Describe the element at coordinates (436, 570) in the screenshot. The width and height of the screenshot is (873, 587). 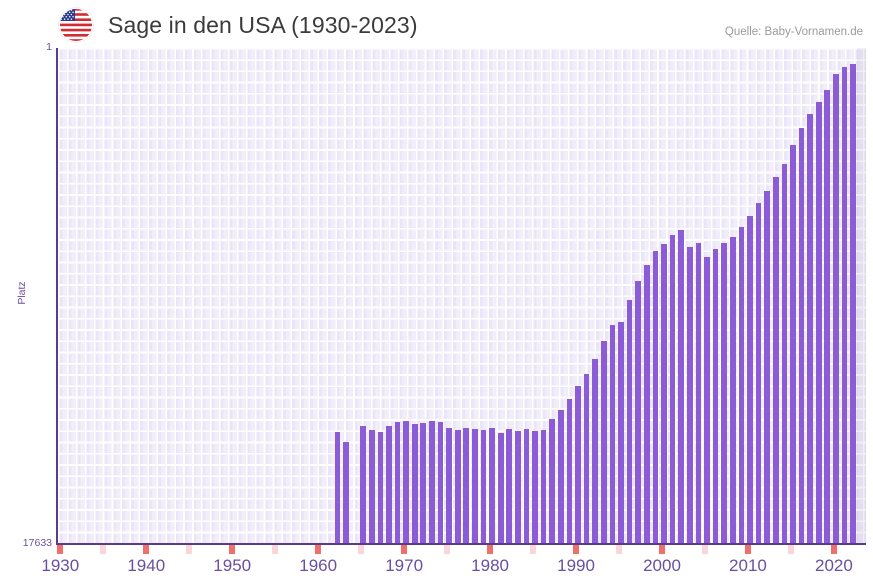
I see `x-axis-labels: 1930 1940 1950 1960 1970 1980 1990 2000 2010 2020` at that location.